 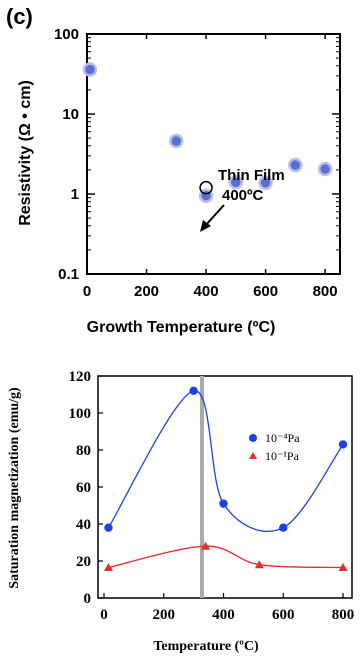 I want to click on vertical-marker-band, so click(x=202, y=487).